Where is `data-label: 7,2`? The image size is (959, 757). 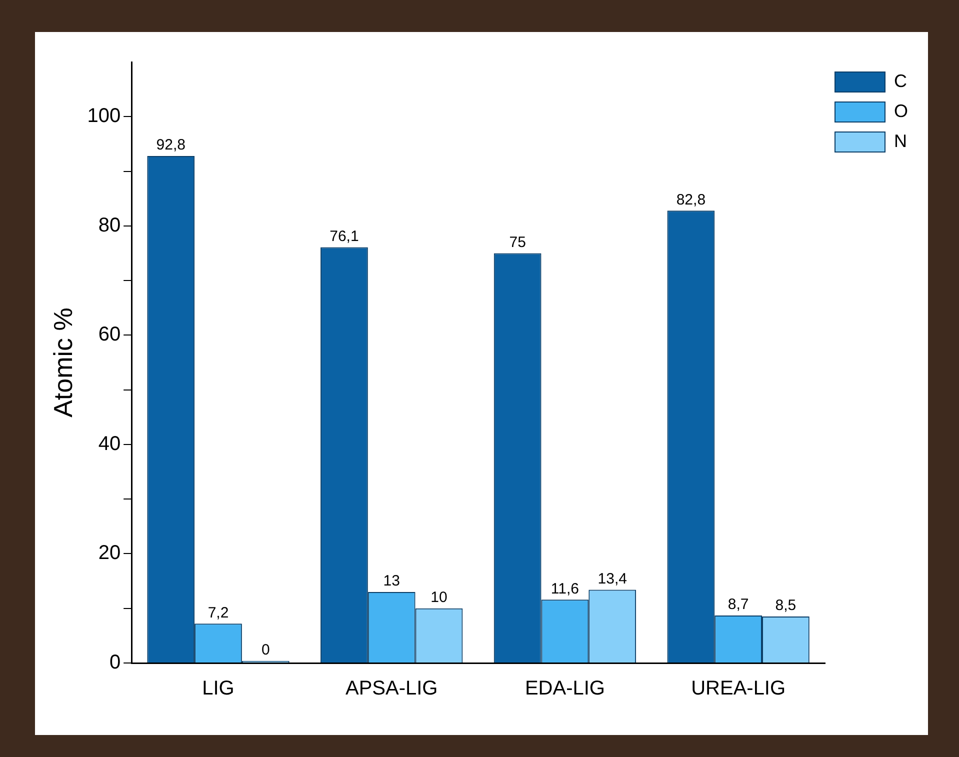 data-label: 7,2 is located at coordinates (218, 613).